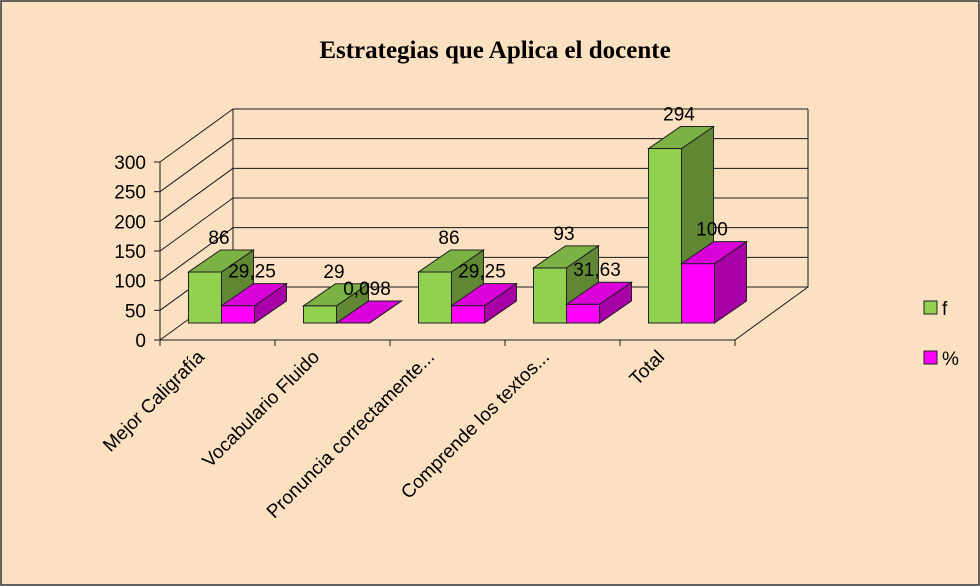  Describe the element at coordinates (367, 289) in the screenshot. I see `data-label: 0,098` at that location.